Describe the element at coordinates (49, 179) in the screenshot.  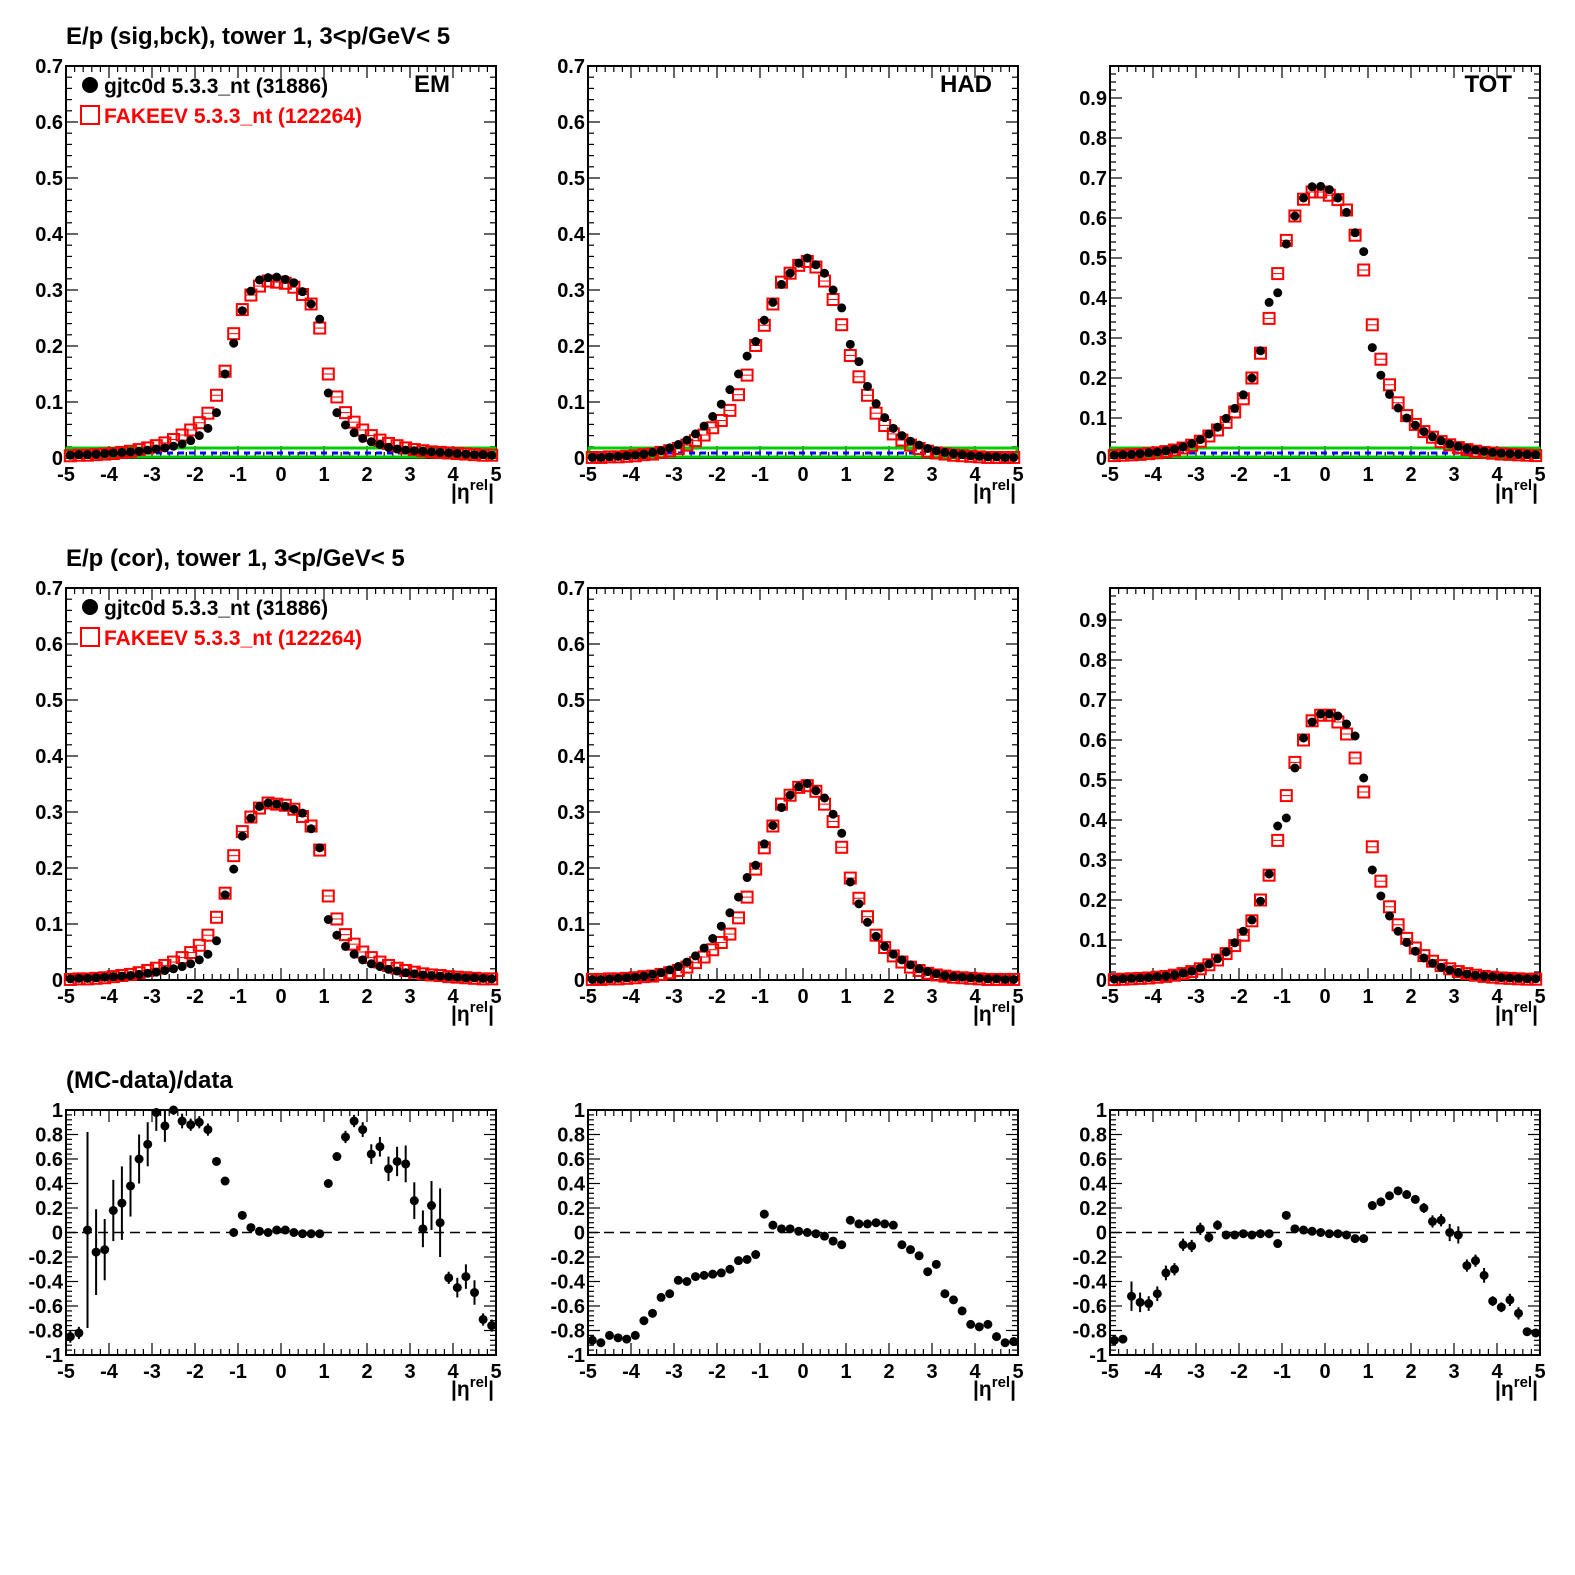
I see `y-tick-label: 0.5` at that location.